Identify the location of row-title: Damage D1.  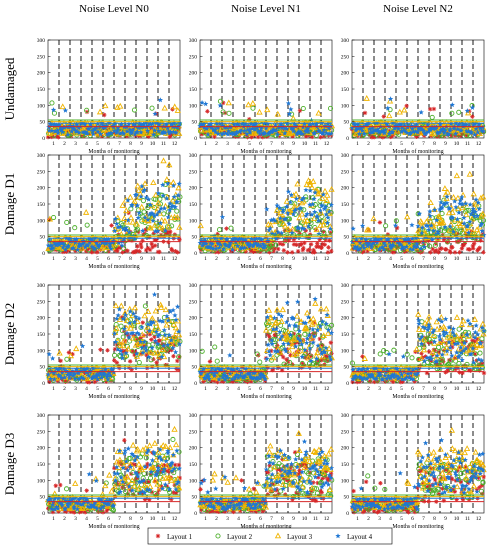
(9, 204).